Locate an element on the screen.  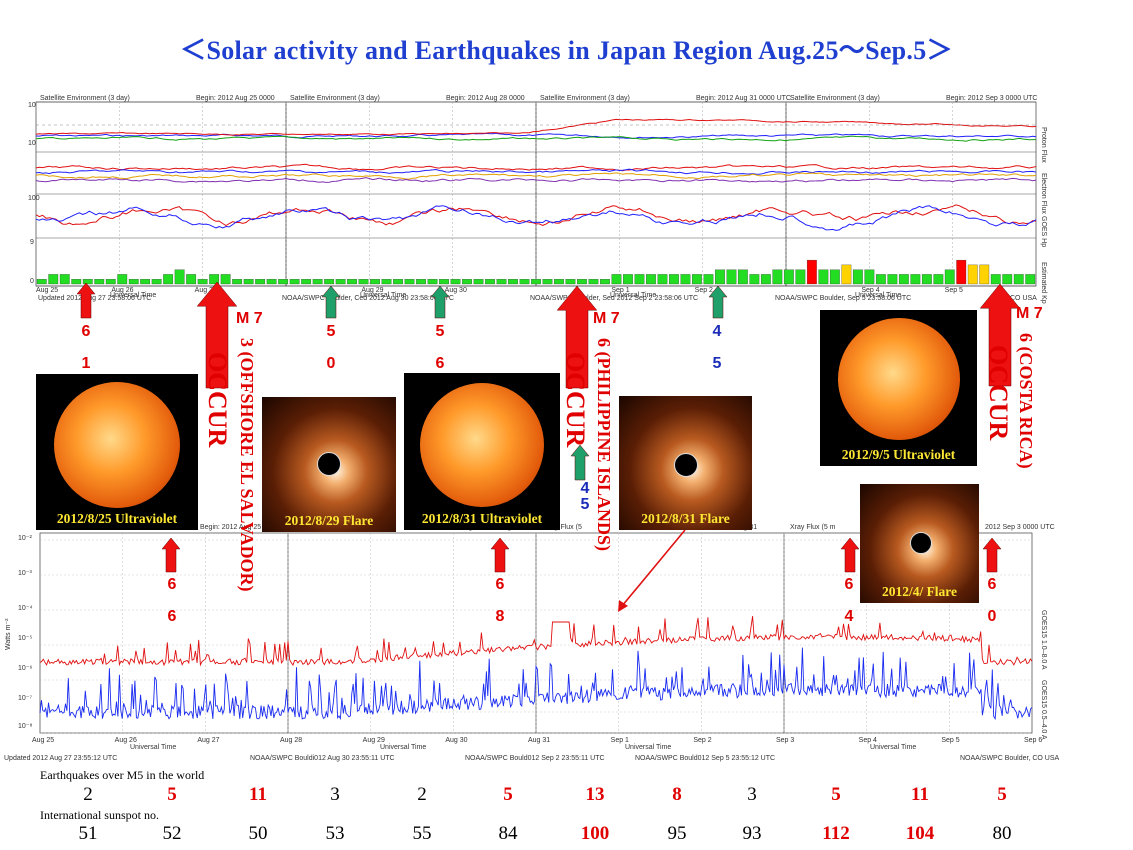
footer-label: NOAA/SWPC Boulder, CO USA is located at coordinates (1010, 758).